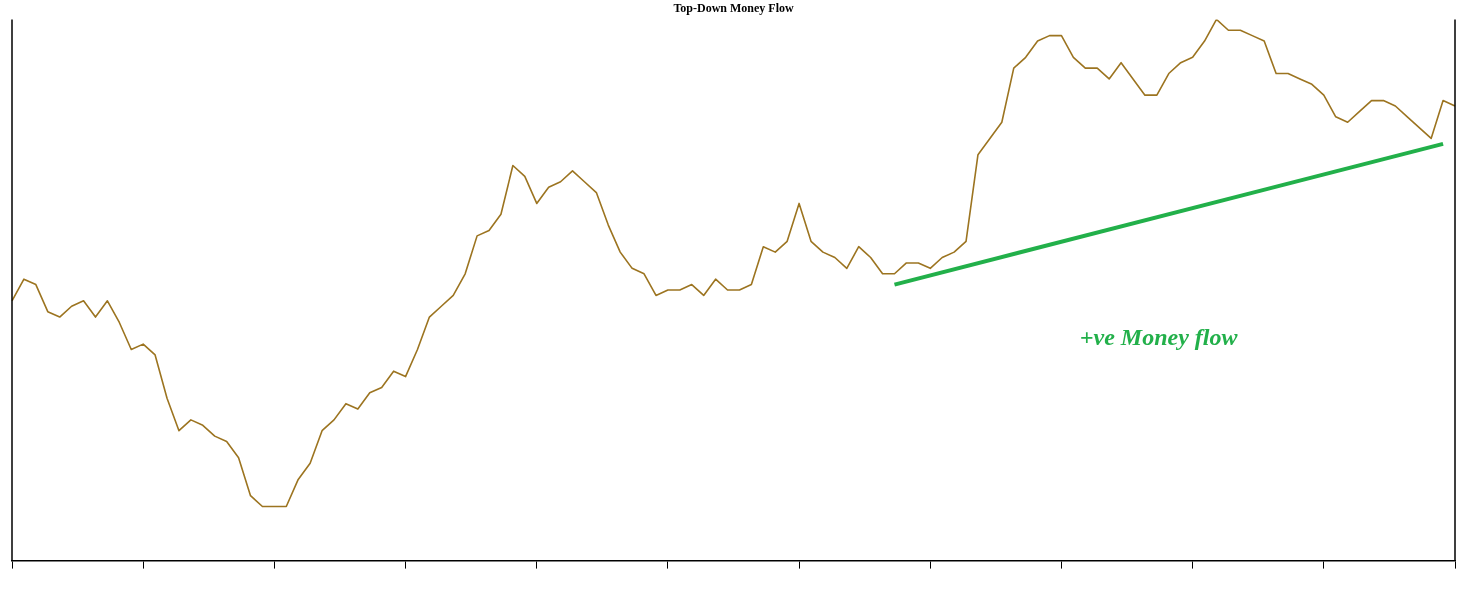 This screenshot has height=589, width=1469. Describe the element at coordinates (733, 8) in the screenshot. I see `chart-title: Top-Down Money Flow` at that location.